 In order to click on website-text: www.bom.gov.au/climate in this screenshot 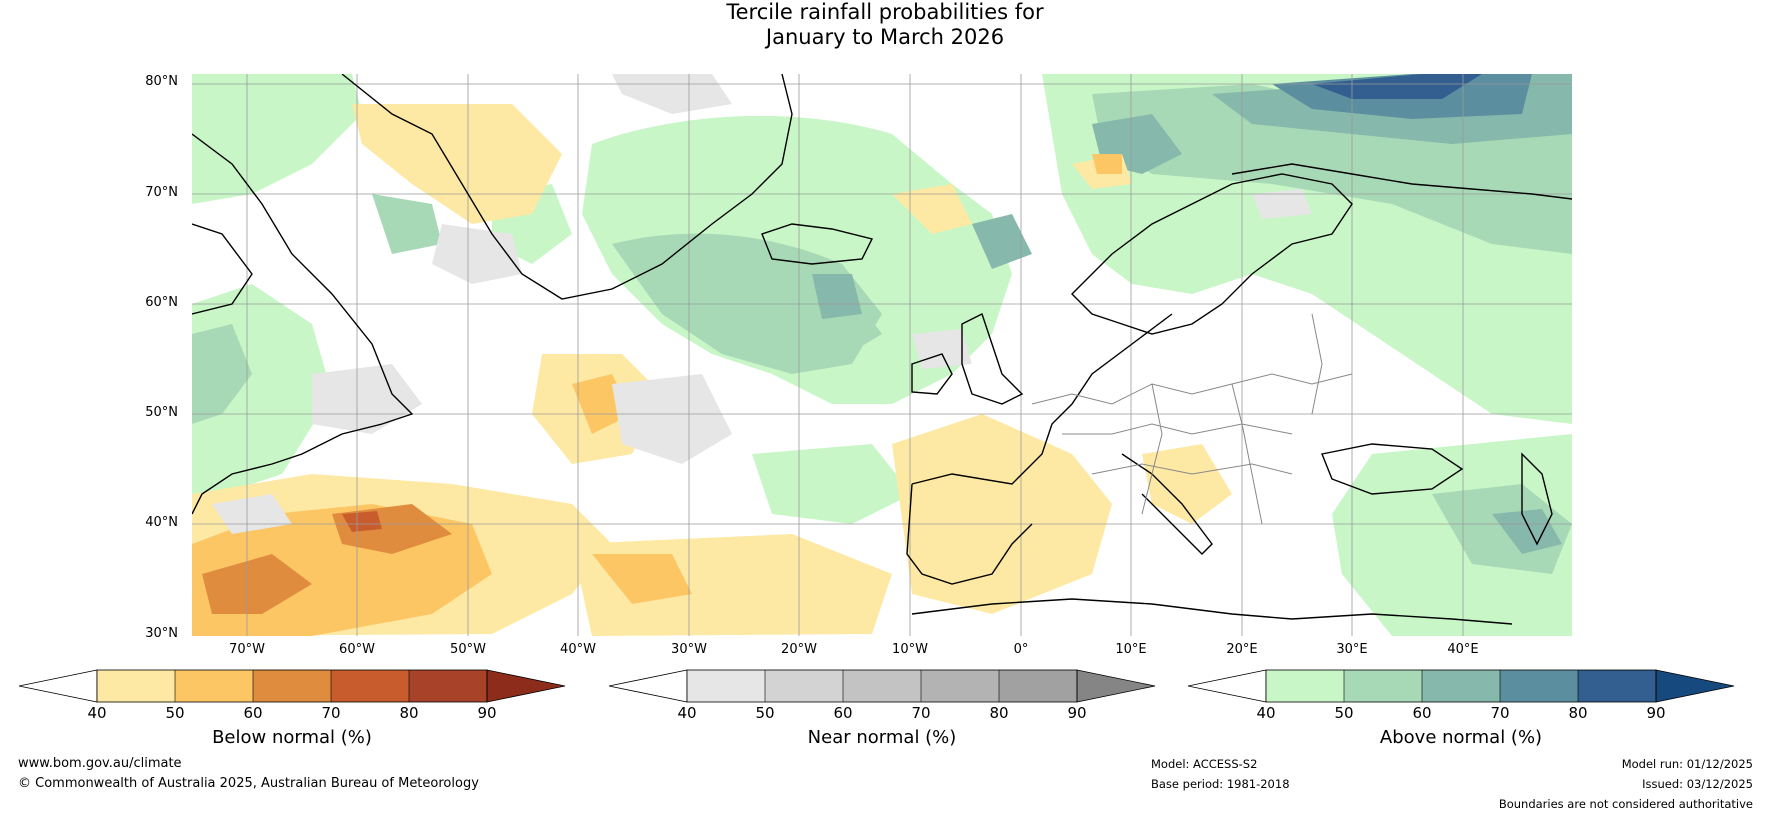, I will do `click(100, 763)`.